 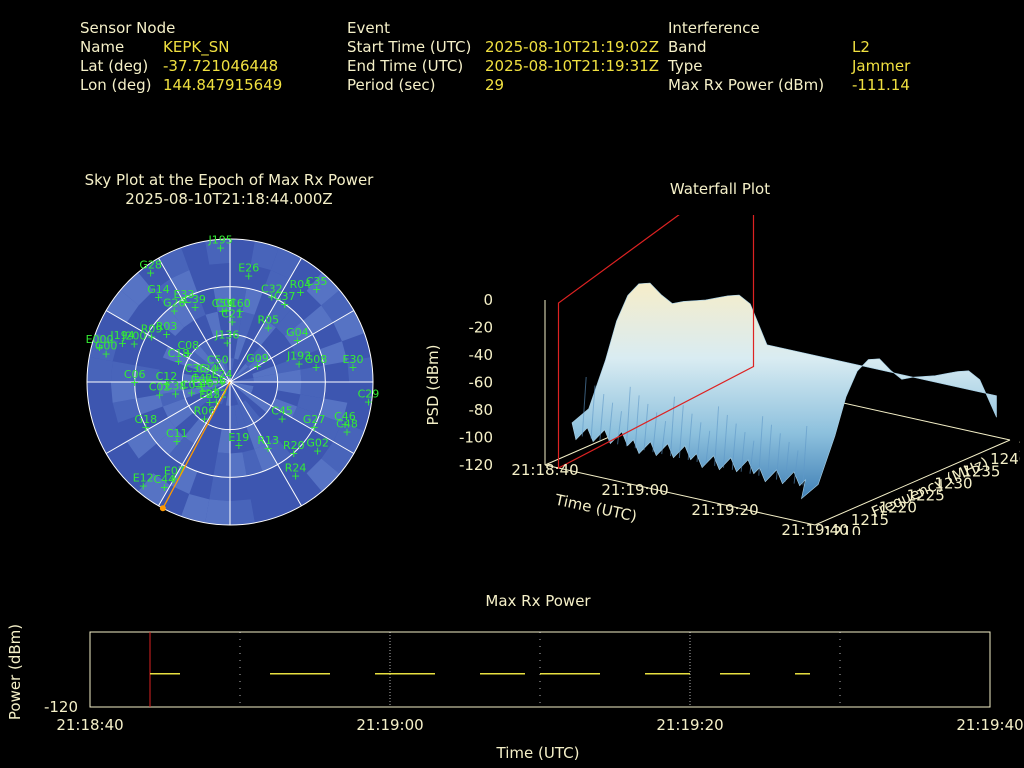 What do you see at coordinates (248, 268) in the screenshot?
I see `satellite-label: E26` at bounding box center [248, 268].